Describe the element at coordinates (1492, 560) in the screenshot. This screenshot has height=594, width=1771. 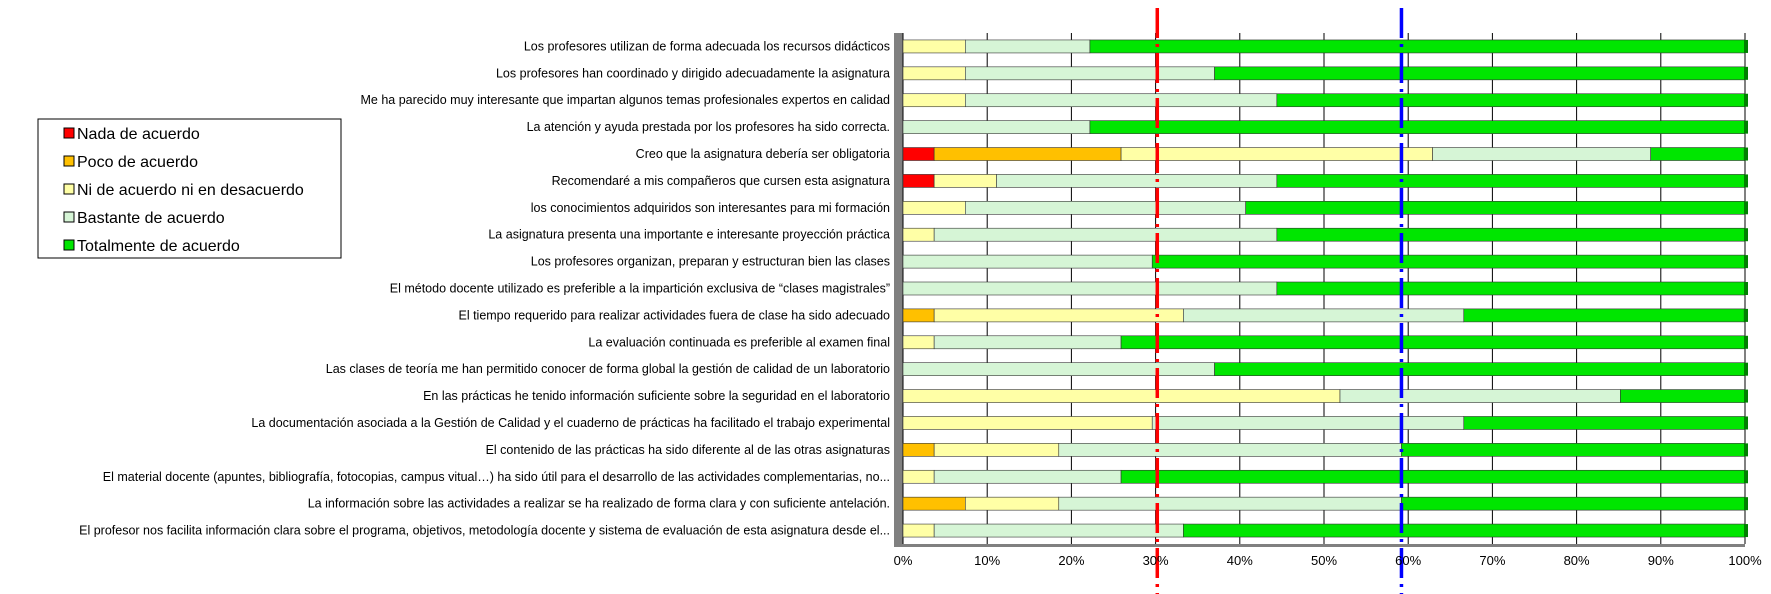
I see `x-tick-label: 70%` at that location.